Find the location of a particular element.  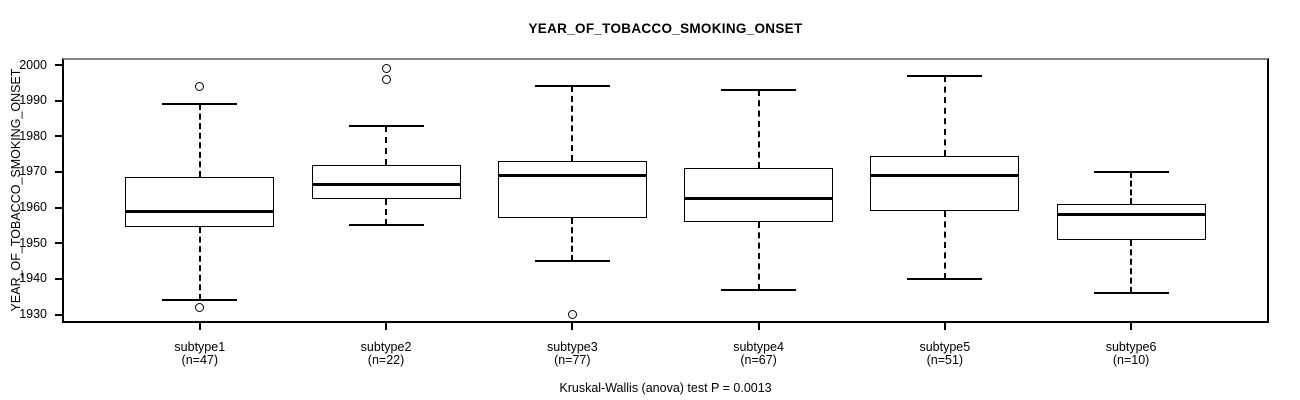

group-label: subtype1 (n=47) is located at coordinates (200, 354).